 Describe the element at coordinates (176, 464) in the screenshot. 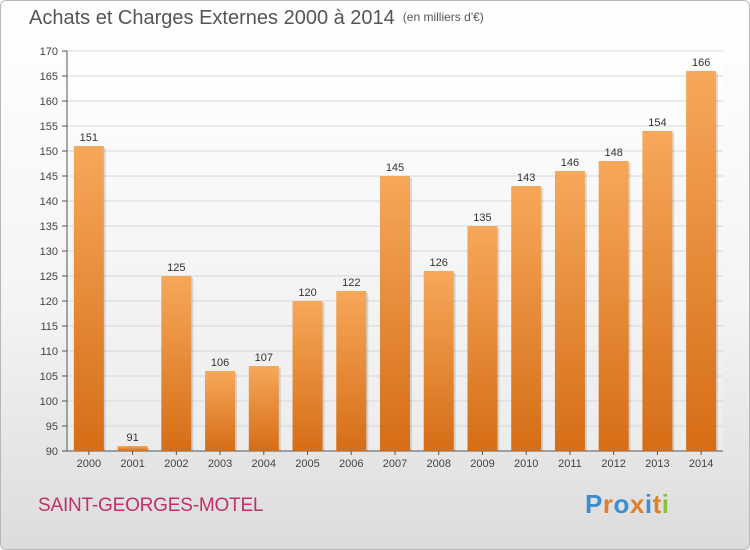

I see `x-tick-label-2002: 2002` at that location.